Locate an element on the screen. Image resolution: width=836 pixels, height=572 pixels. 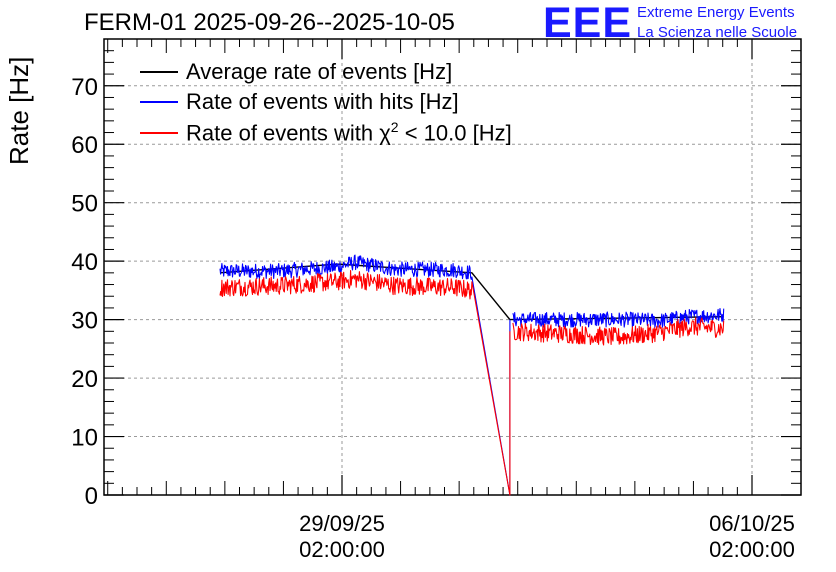
legend-label-average: Average rate of events [Hz] is located at coordinates (319, 71).